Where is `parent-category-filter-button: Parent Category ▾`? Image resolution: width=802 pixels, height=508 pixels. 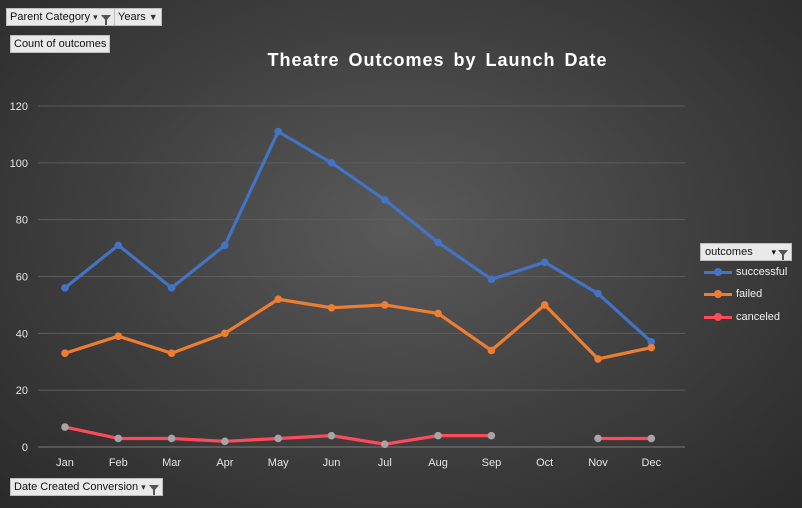
parent-category-filter-button: Parent Category ▾ is located at coordinates (60, 17).